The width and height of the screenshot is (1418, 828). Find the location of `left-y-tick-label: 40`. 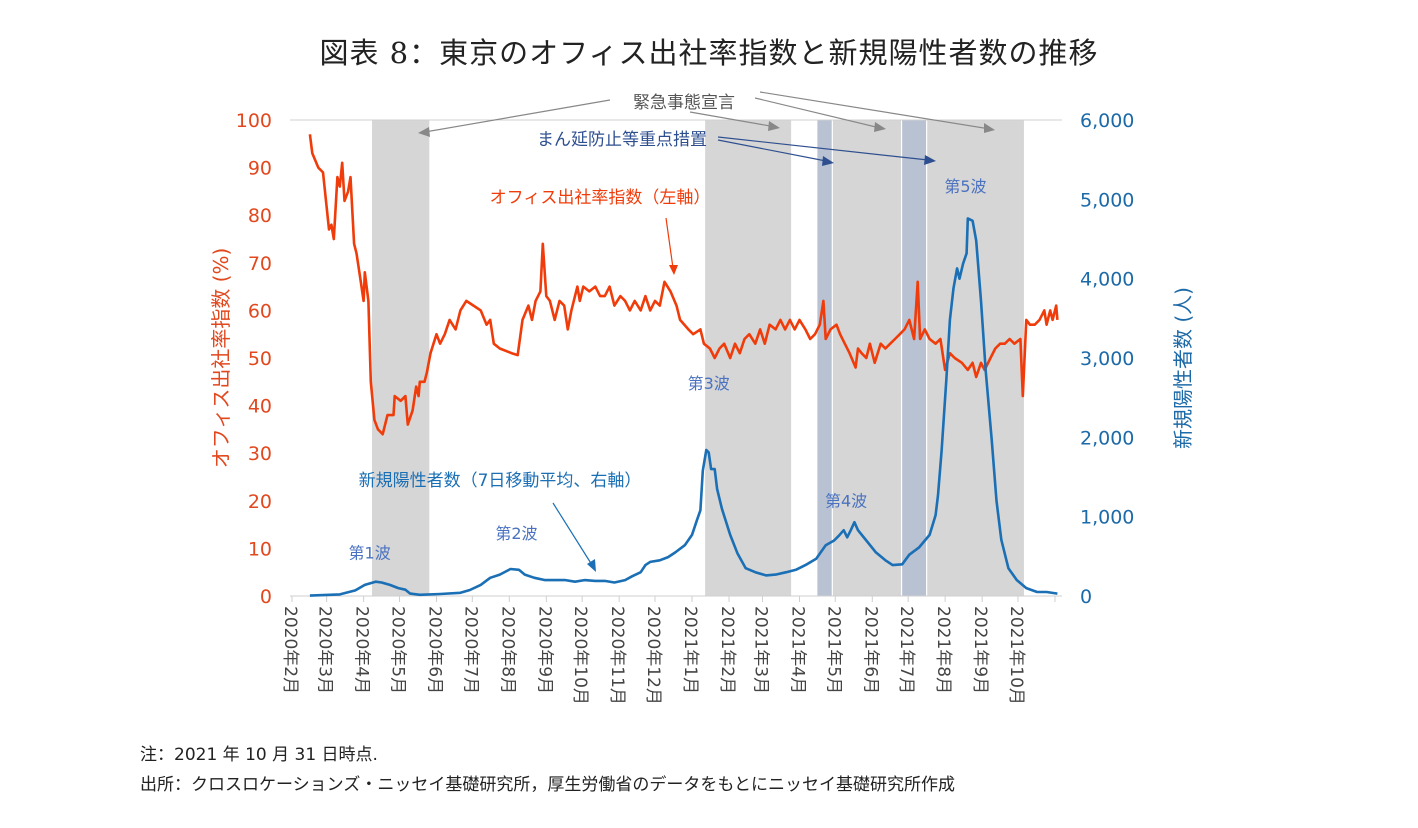

left-y-tick-label: 40 is located at coordinates (260, 407).